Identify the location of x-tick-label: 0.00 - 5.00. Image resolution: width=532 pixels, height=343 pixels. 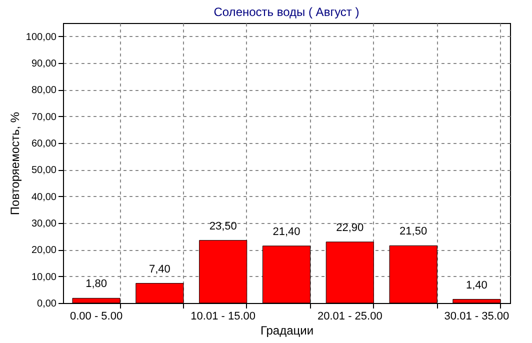
(96, 316).